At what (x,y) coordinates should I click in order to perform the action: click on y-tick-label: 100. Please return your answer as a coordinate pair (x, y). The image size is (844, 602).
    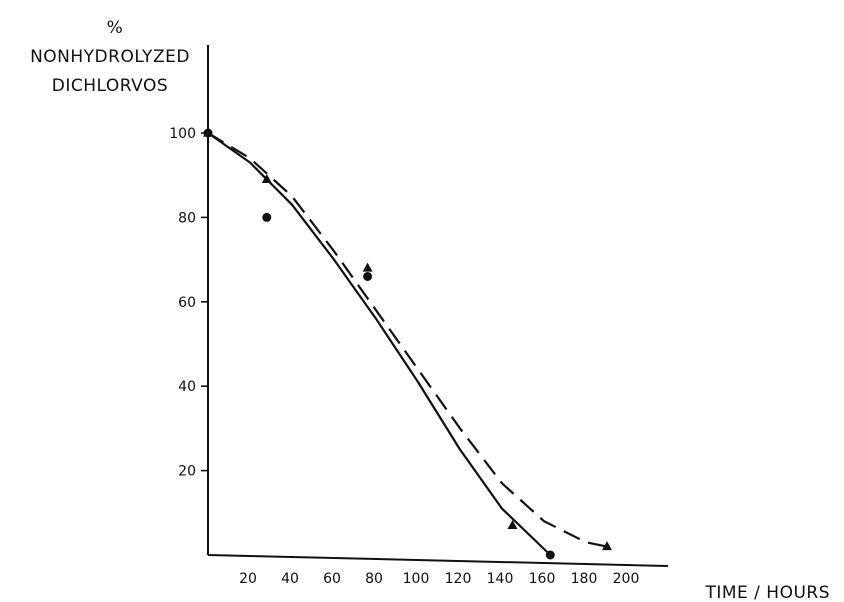
    Looking at the image, I should click on (182, 134).